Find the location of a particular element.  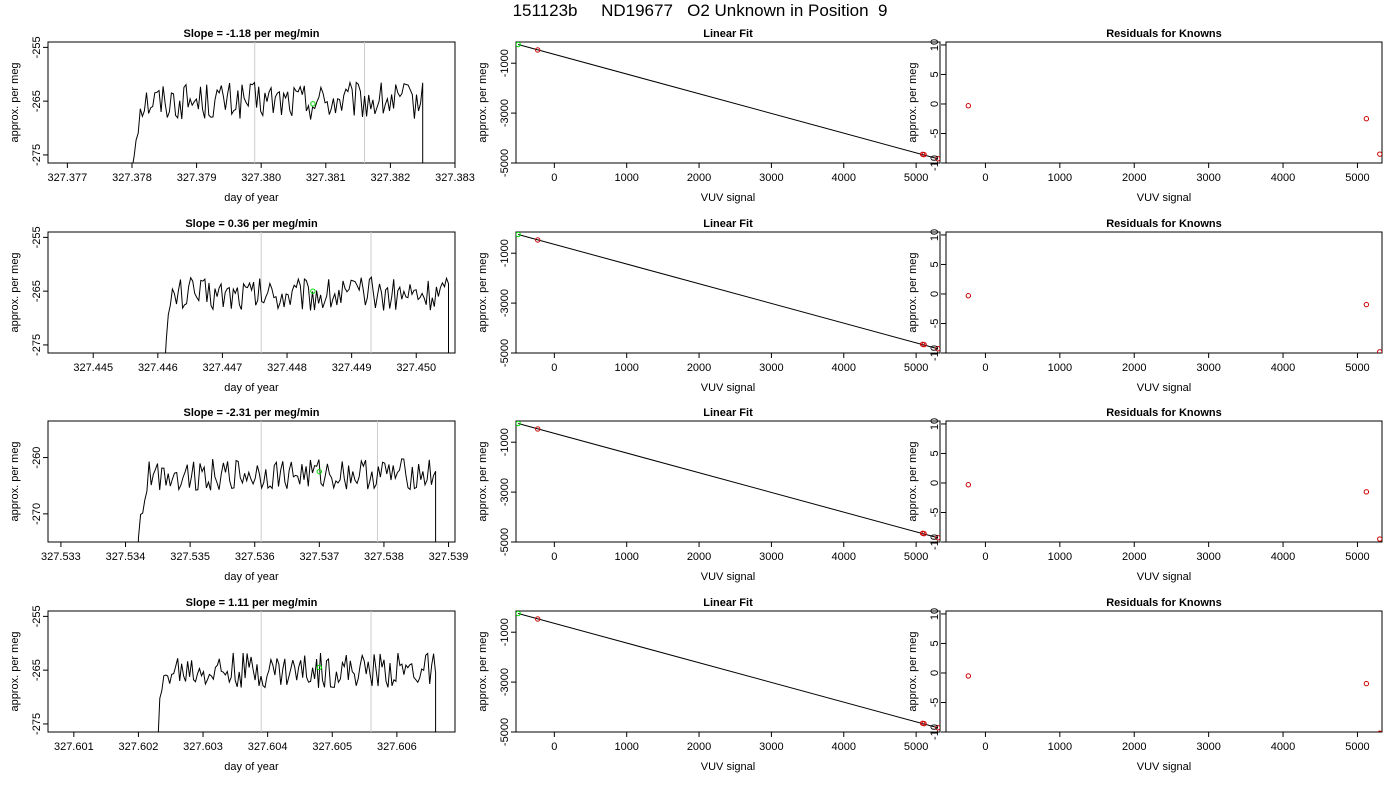

x-tick-label: 327.383 is located at coordinates (455, 178).